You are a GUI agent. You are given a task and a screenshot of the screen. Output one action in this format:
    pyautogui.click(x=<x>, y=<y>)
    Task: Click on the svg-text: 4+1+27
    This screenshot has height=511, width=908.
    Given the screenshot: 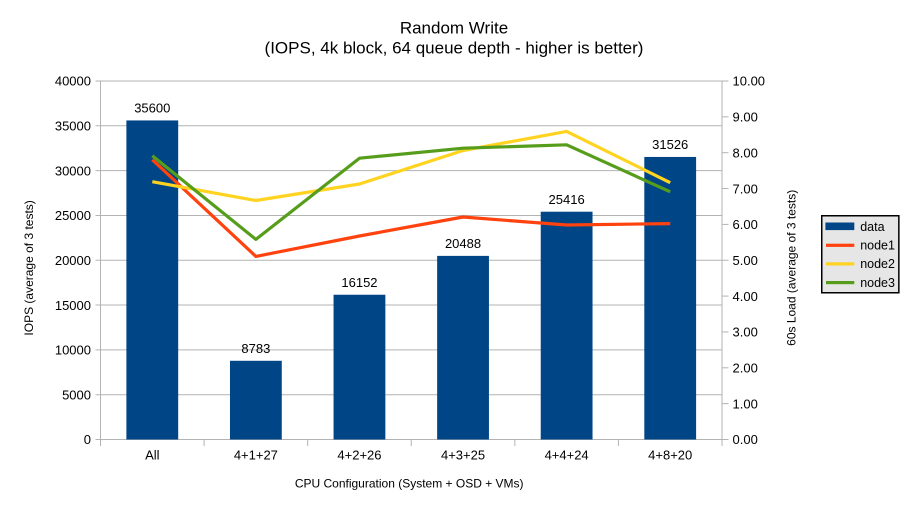 What is the action you would take?
    pyautogui.click(x=256, y=454)
    